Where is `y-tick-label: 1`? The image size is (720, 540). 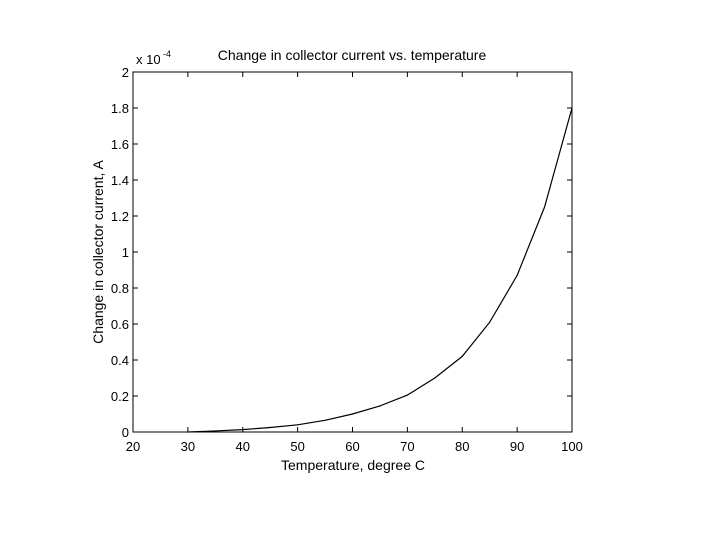 y-tick-label: 1 is located at coordinates (125, 252).